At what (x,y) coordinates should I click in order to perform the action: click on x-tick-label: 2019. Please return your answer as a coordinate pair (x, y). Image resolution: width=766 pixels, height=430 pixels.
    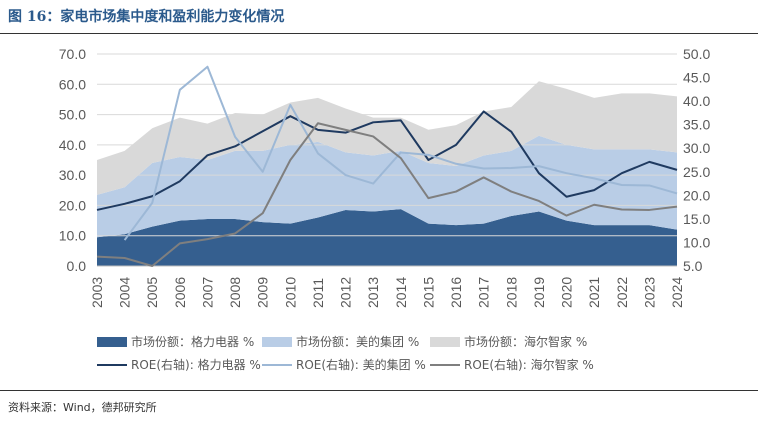
    Looking at the image, I should click on (539, 292).